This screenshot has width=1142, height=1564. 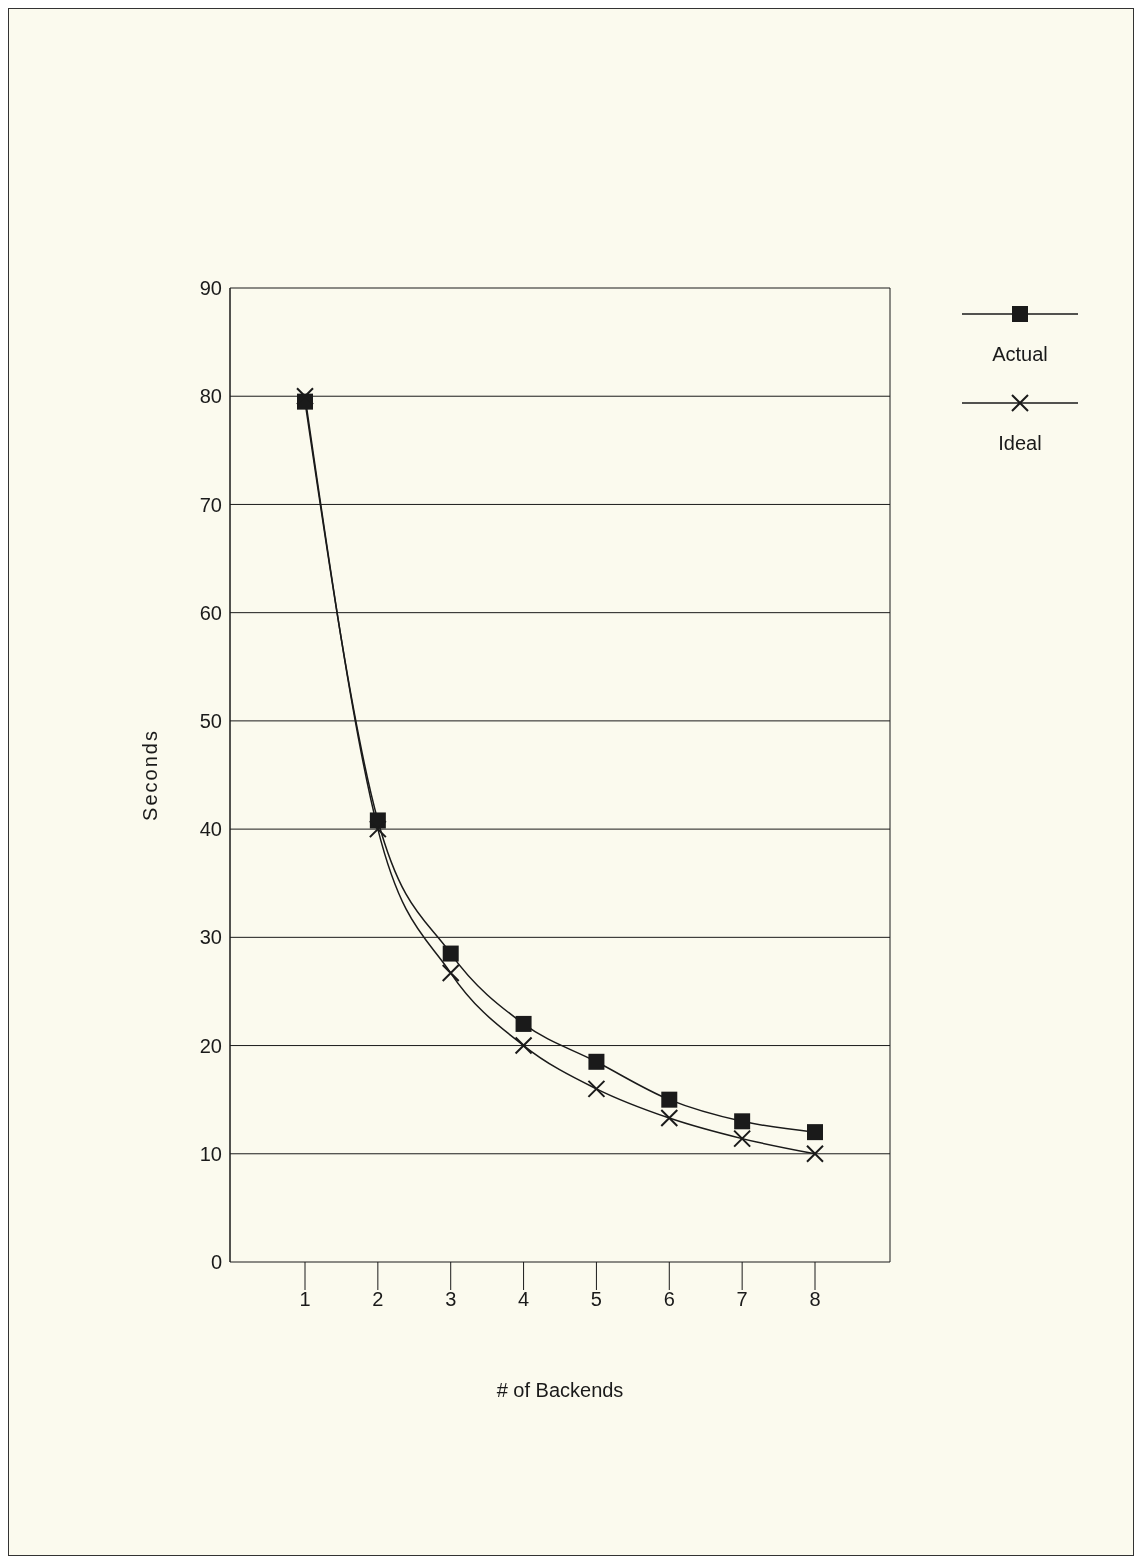 I want to click on x-tick-label: 2, so click(x=378, y=1299).